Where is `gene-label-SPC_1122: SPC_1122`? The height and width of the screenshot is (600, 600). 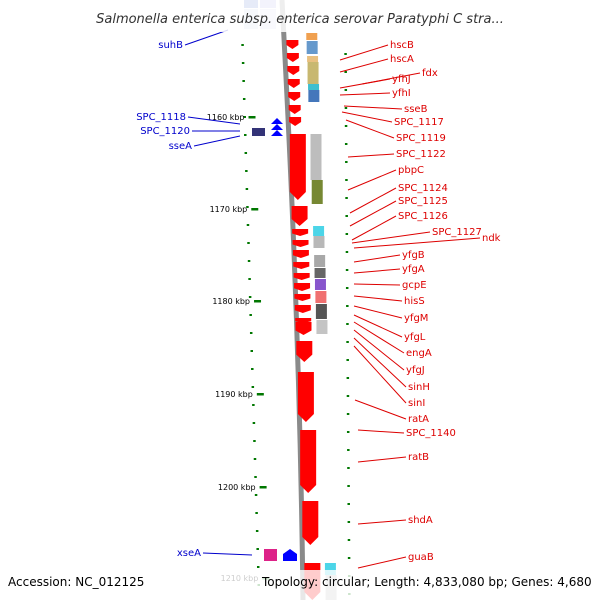 gene-label-SPC_1122: SPC_1122 is located at coordinates (421, 154).